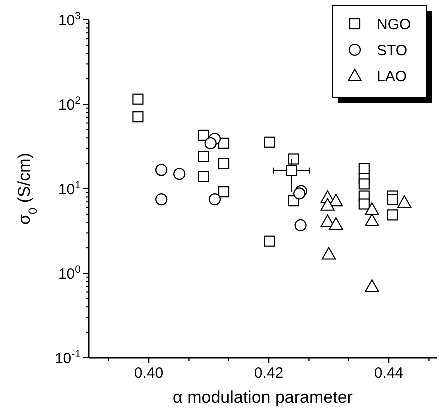 The image size is (439, 416). What do you see at coordinates (149, 373) in the screenshot?
I see `x-tick-label: 0.40` at bounding box center [149, 373].